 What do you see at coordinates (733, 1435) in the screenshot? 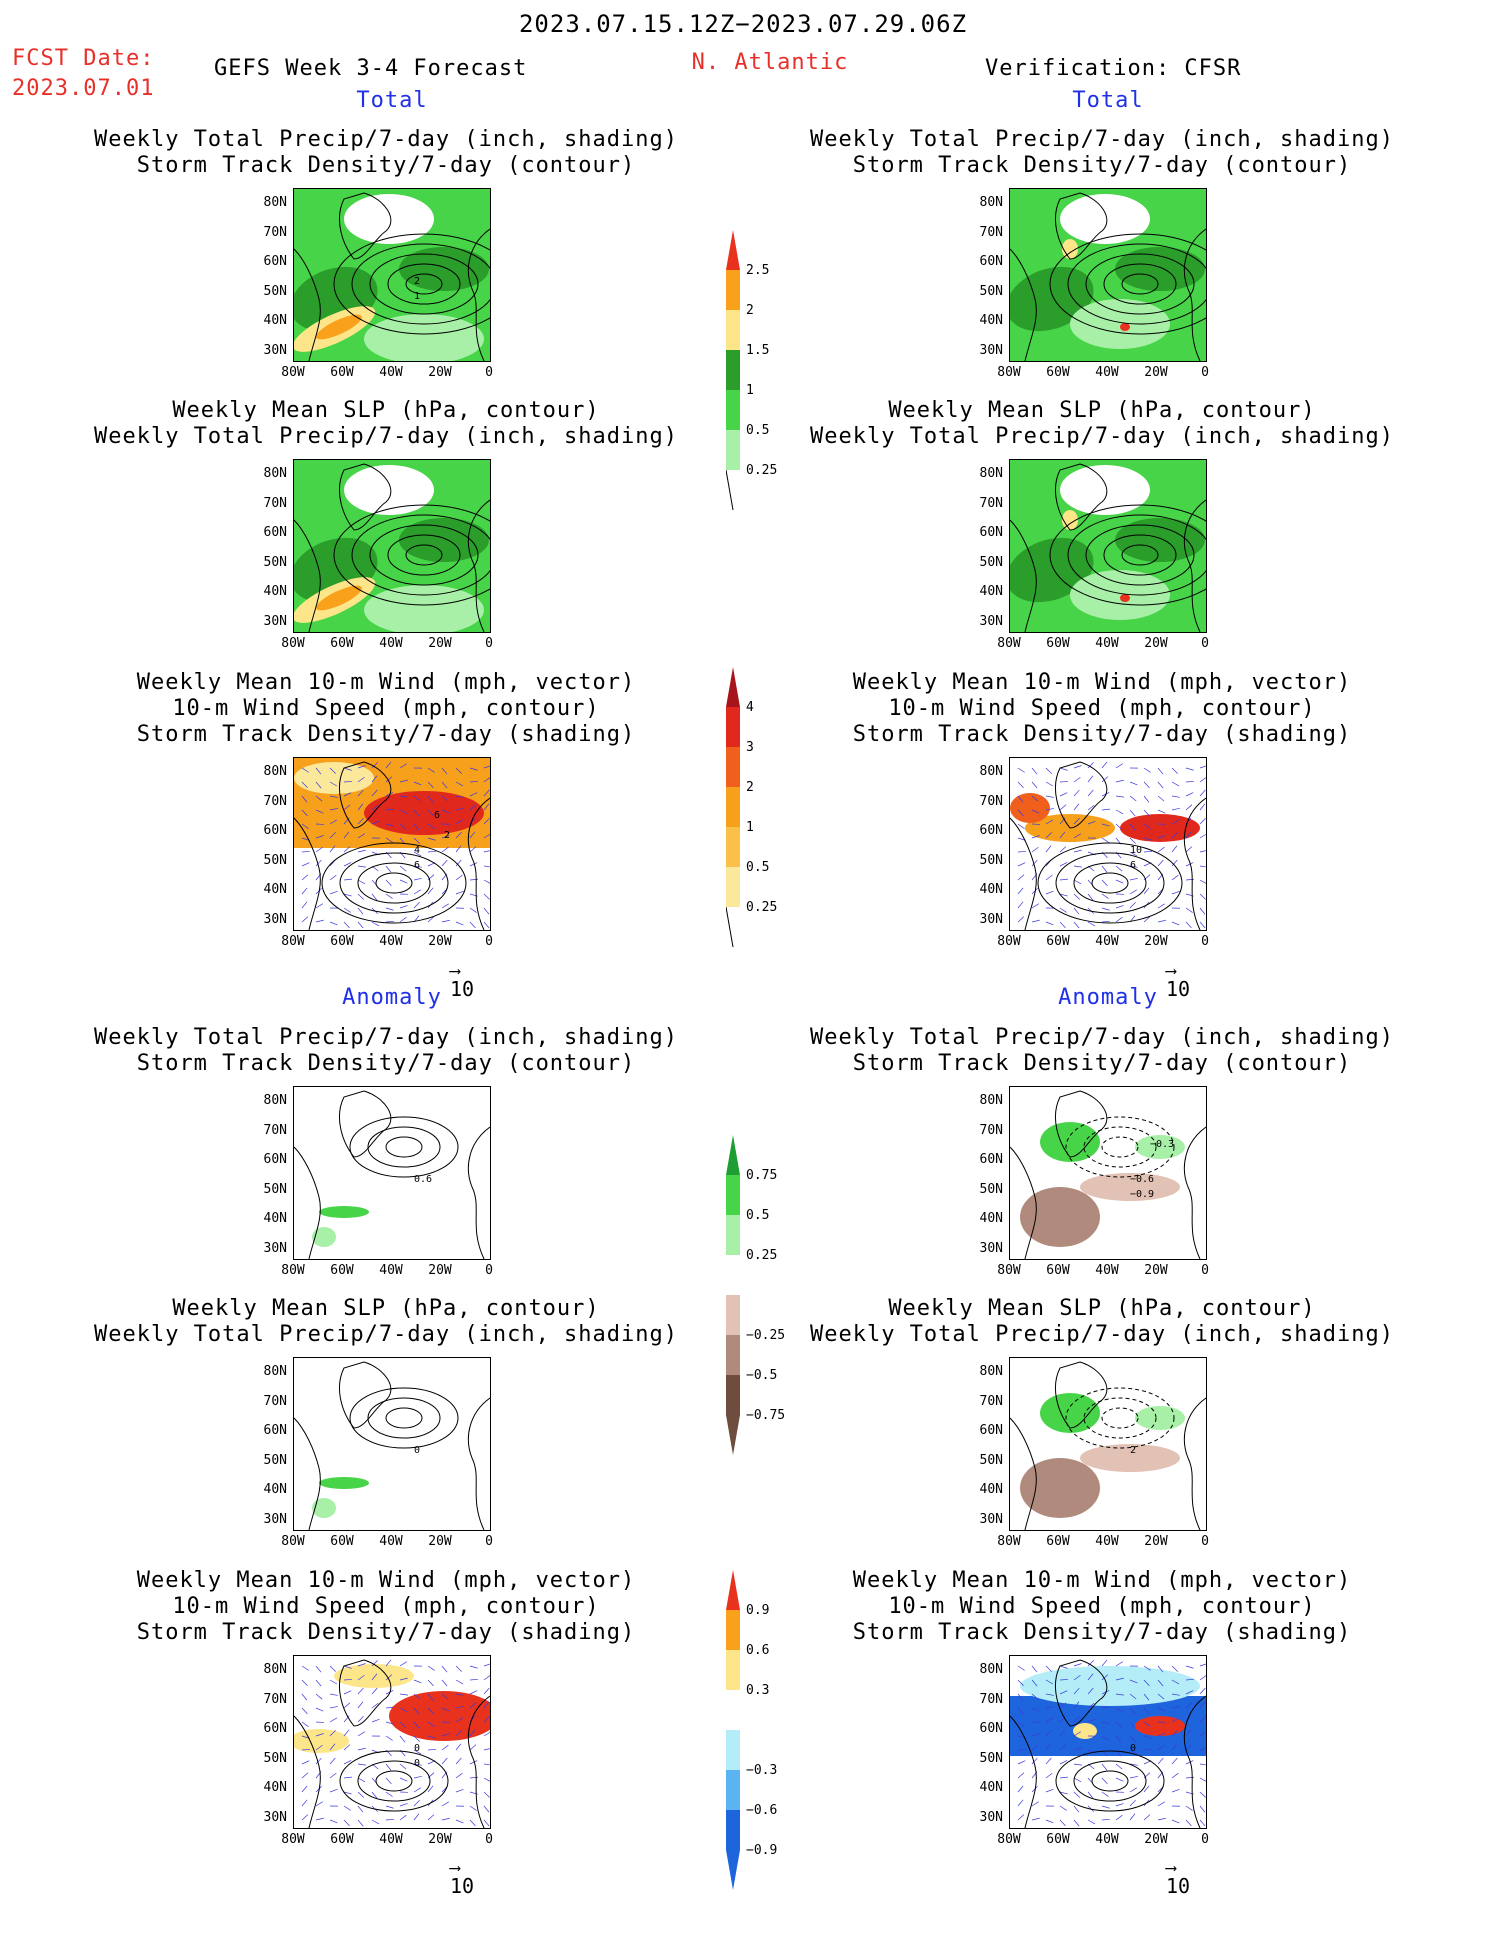
I see `colorbar-tip` at bounding box center [733, 1435].